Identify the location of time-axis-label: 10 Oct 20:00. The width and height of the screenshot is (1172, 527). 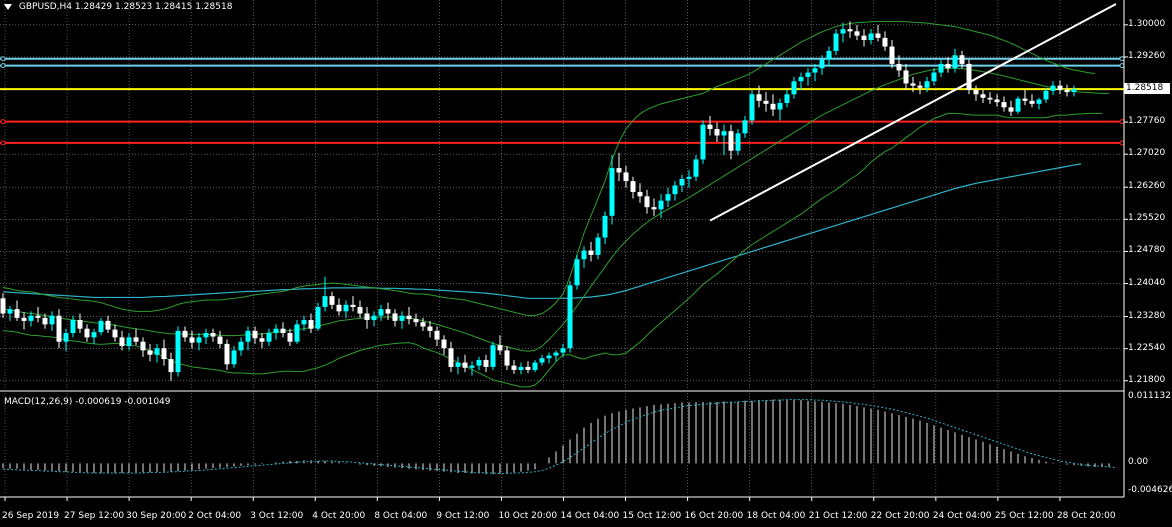
(528, 516).